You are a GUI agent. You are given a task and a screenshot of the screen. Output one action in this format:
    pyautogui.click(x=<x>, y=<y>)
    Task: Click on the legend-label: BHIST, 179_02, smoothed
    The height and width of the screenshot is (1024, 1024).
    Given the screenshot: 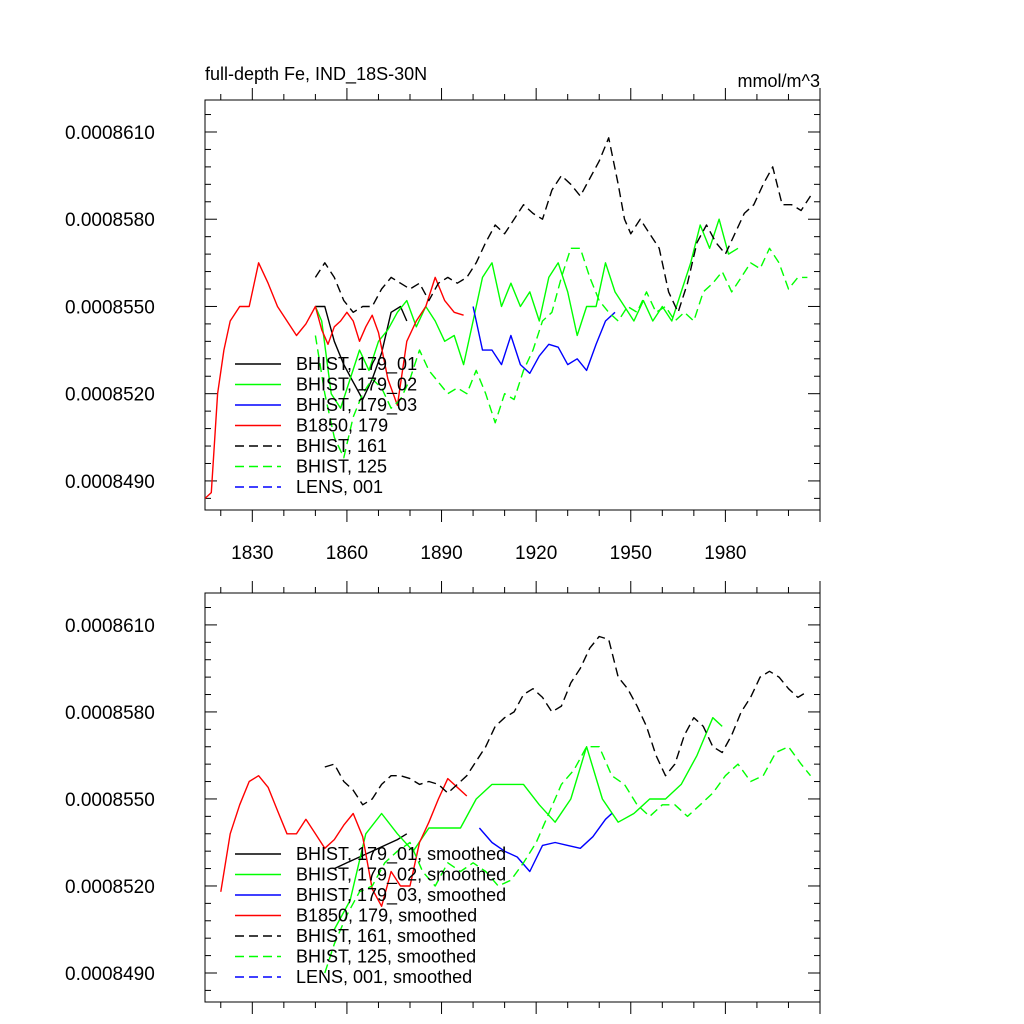 What is the action you would take?
    pyautogui.click(x=401, y=875)
    